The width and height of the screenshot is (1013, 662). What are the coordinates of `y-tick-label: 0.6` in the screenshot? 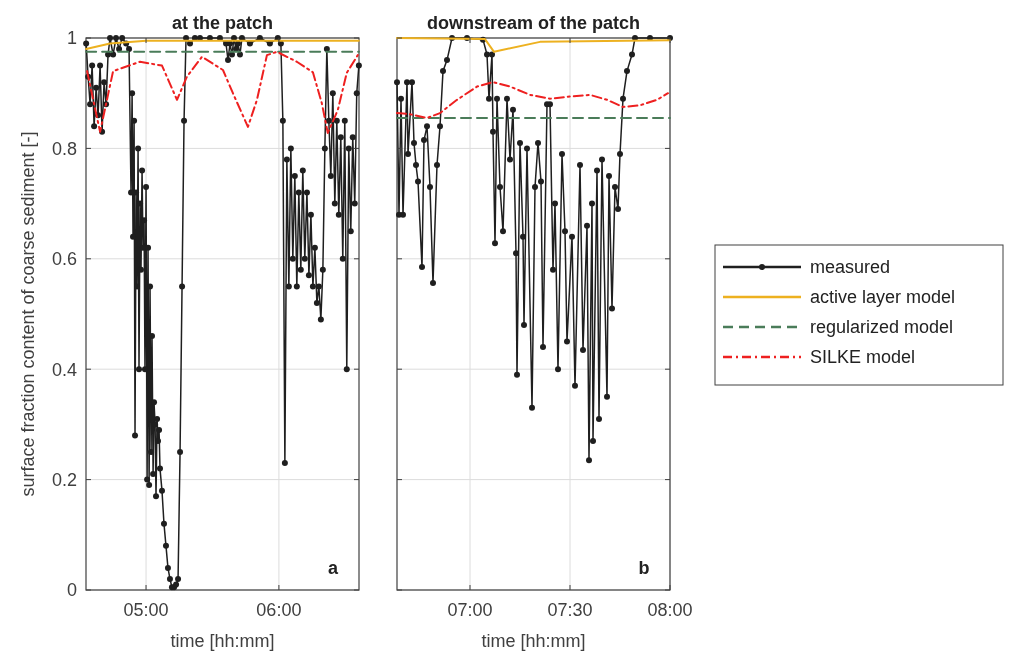 It's located at (64, 259).